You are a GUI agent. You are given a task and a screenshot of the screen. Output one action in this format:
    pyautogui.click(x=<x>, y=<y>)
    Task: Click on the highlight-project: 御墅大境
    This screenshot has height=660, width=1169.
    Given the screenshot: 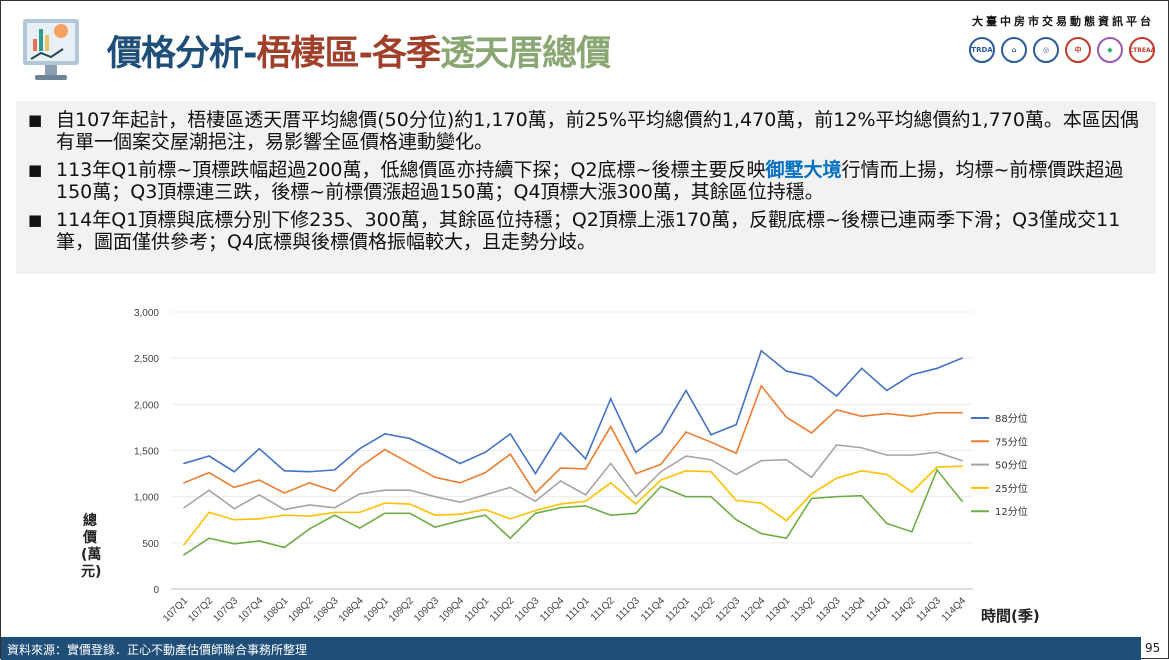 What is the action you would take?
    pyautogui.click(x=803, y=170)
    